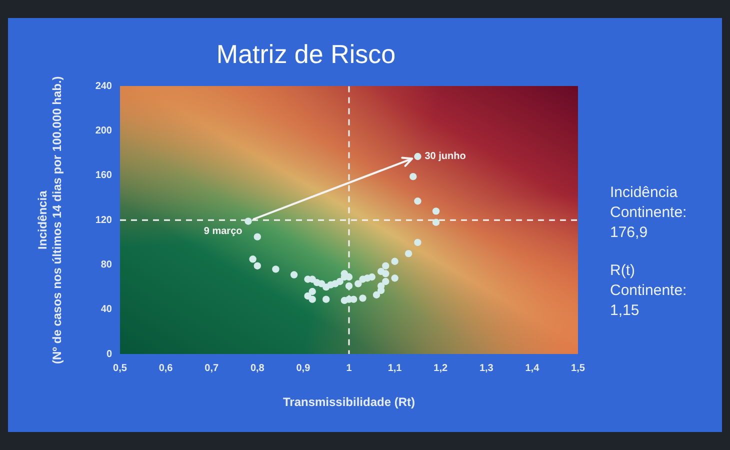  What do you see at coordinates (486, 368) in the screenshot?
I see `x-tick-label: 1,3` at bounding box center [486, 368].